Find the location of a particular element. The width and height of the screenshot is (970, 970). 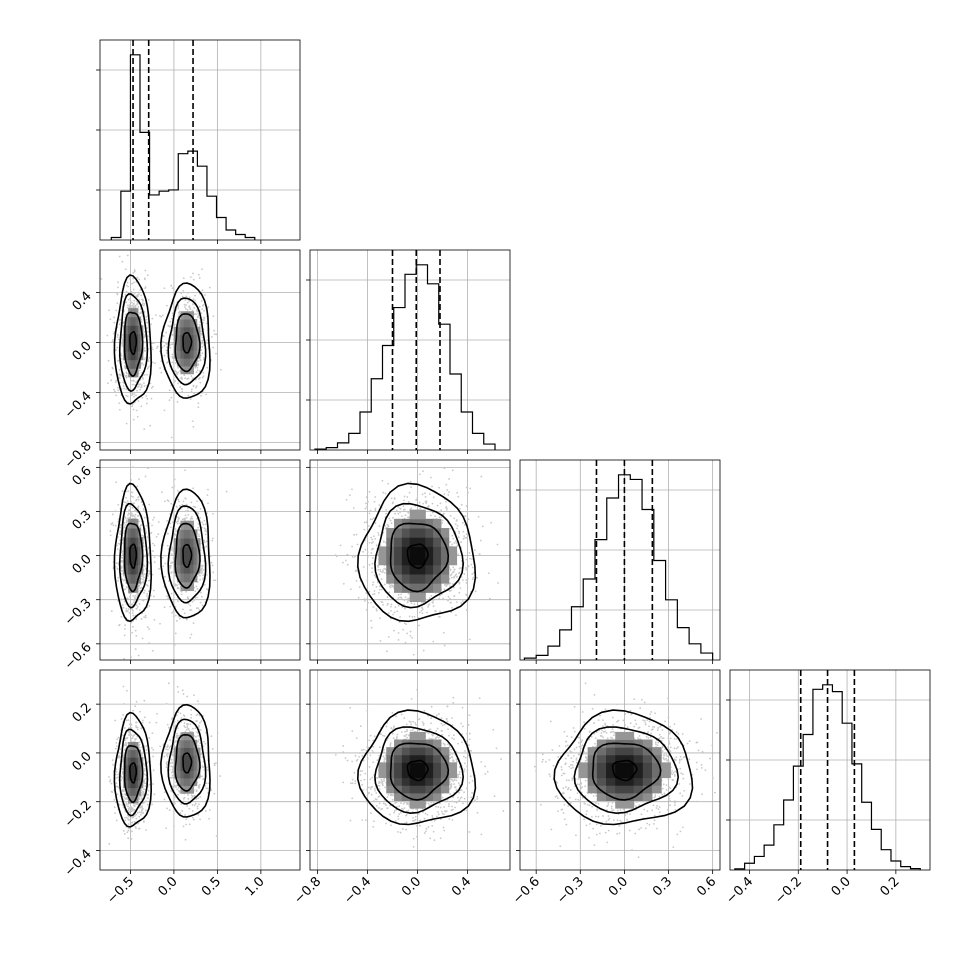

tick-label-x: 0.0 is located at coordinates (168, 886).